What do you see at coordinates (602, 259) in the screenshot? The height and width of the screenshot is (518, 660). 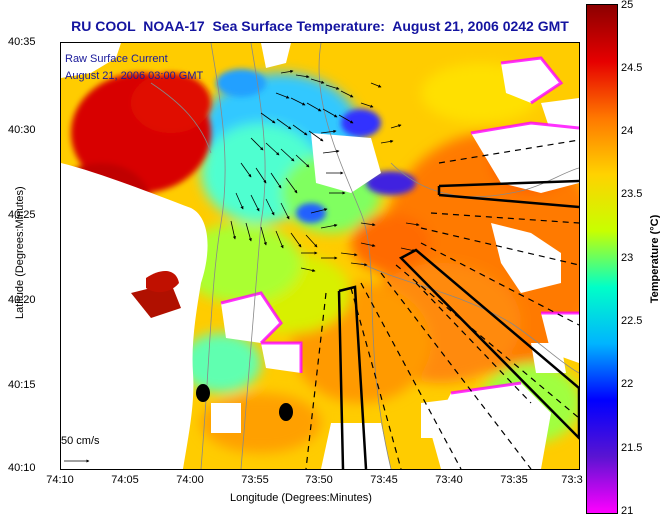 I see `colorbar` at bounding box center [602, 259].